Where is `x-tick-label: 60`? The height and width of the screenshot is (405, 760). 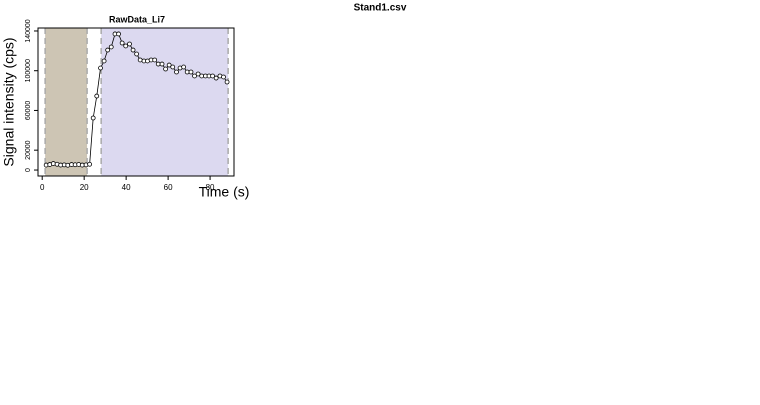
x-tick-label: 60 is located at coordinates (168, 187).